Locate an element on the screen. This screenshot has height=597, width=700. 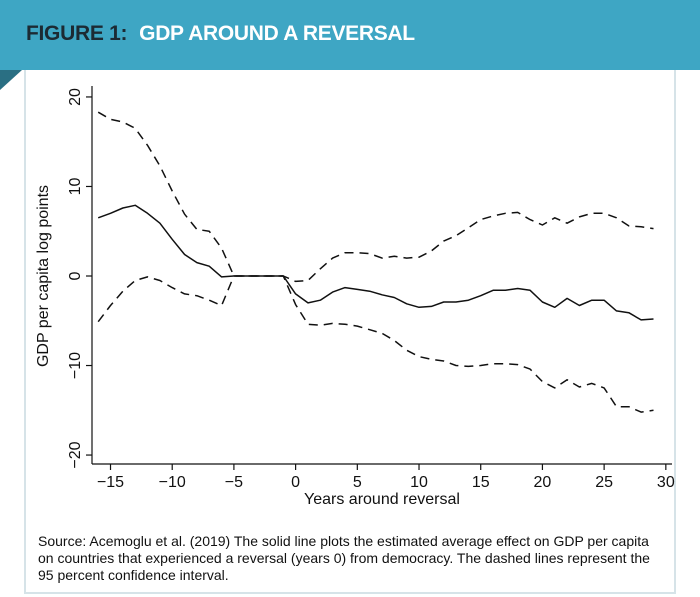
x-axis-title: Years around reversal is located at coordinates (382, 499).